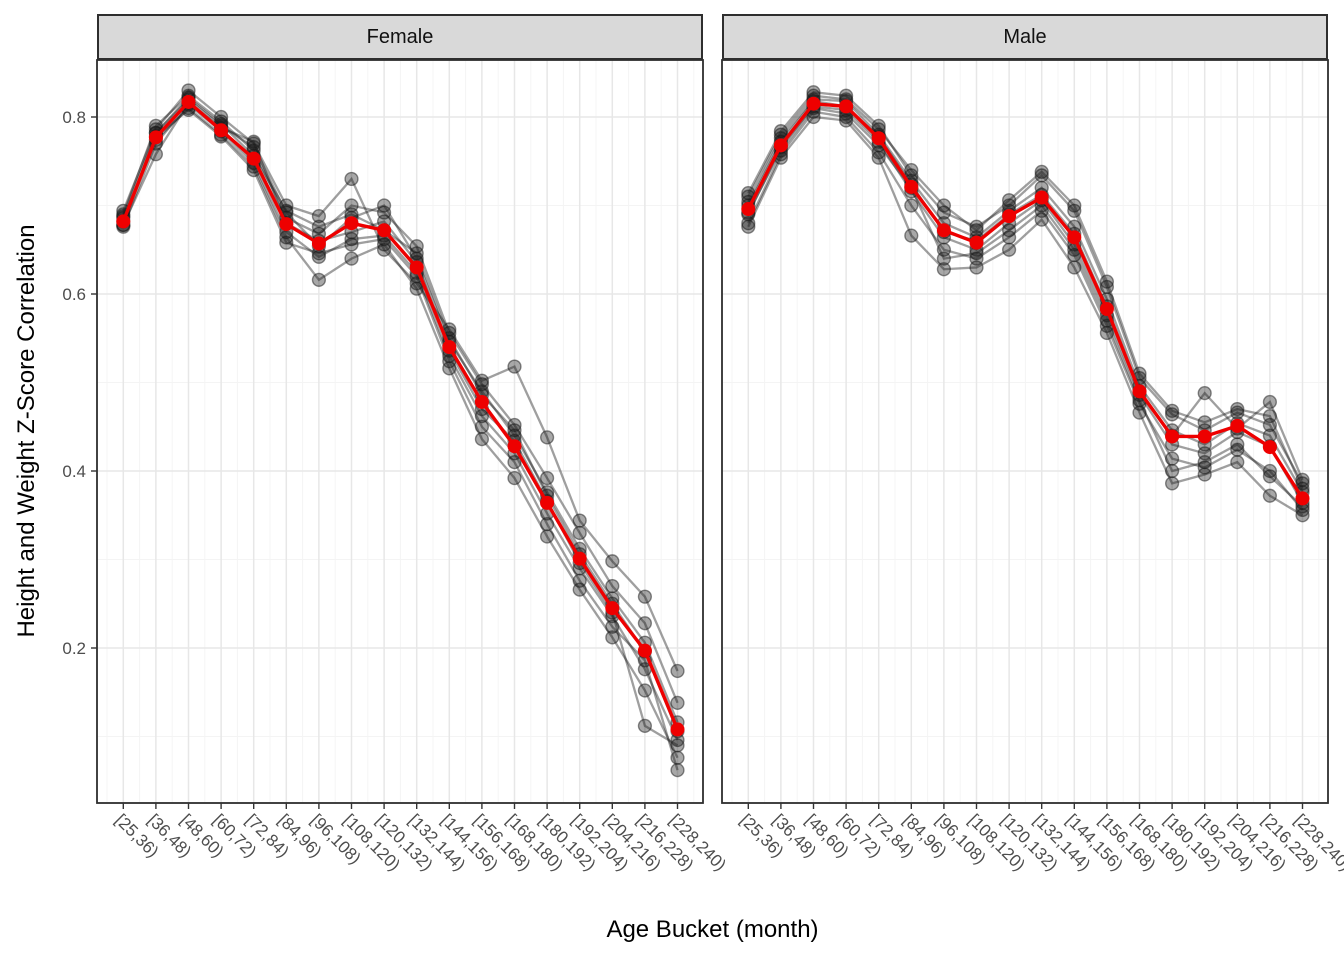 The width and height of the screenshot is (1344, 960). Describe the element at coordinates (74, 648) in the screenshot. I see `y-tick-label: 0.2` at that location.